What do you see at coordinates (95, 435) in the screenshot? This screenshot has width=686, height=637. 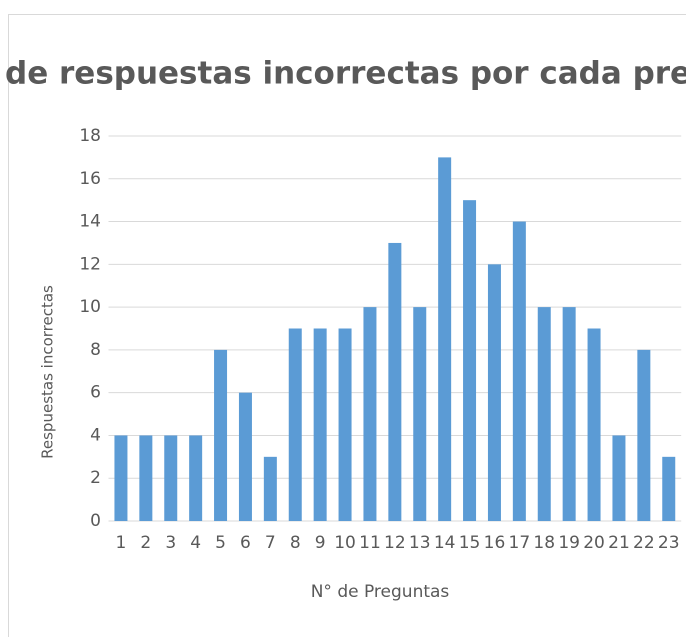 I see `y-tick-label: 4` at bounding box center [95, 435].